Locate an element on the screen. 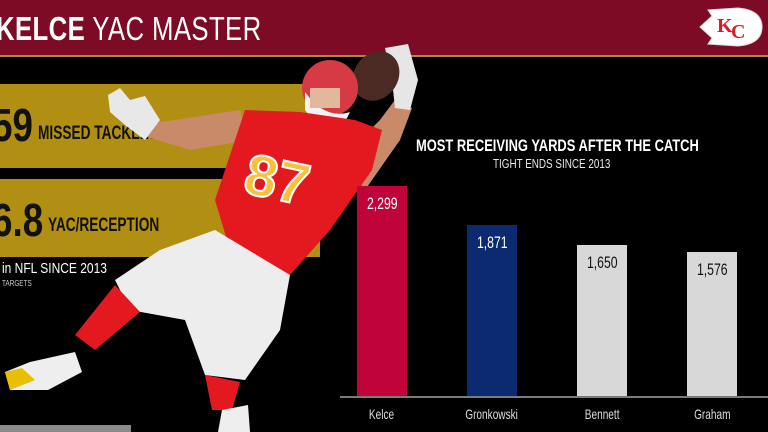 Image resolution: width=768 pixels, height=432 pixels. bar-value-text: 1,576 is located at coordinates (712, 269).